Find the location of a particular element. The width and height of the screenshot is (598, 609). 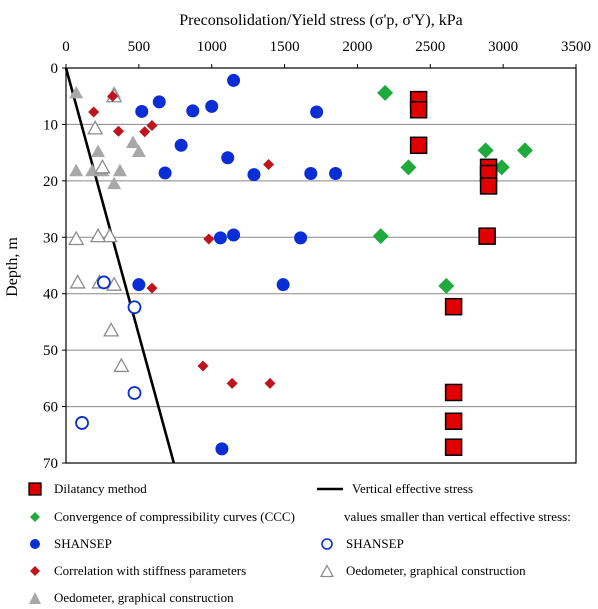

y-tick-label: 40 is located at coordinates (50, 295).